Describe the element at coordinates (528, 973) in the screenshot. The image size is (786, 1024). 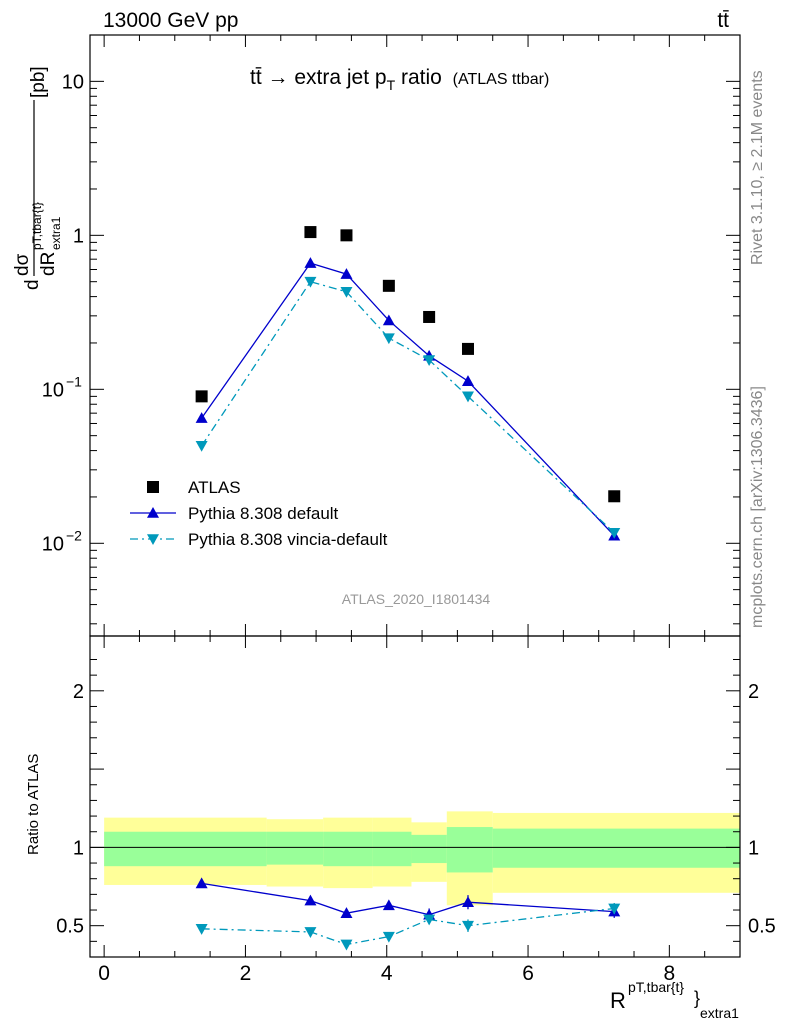
I see `x-tick-label: 6` at that location.